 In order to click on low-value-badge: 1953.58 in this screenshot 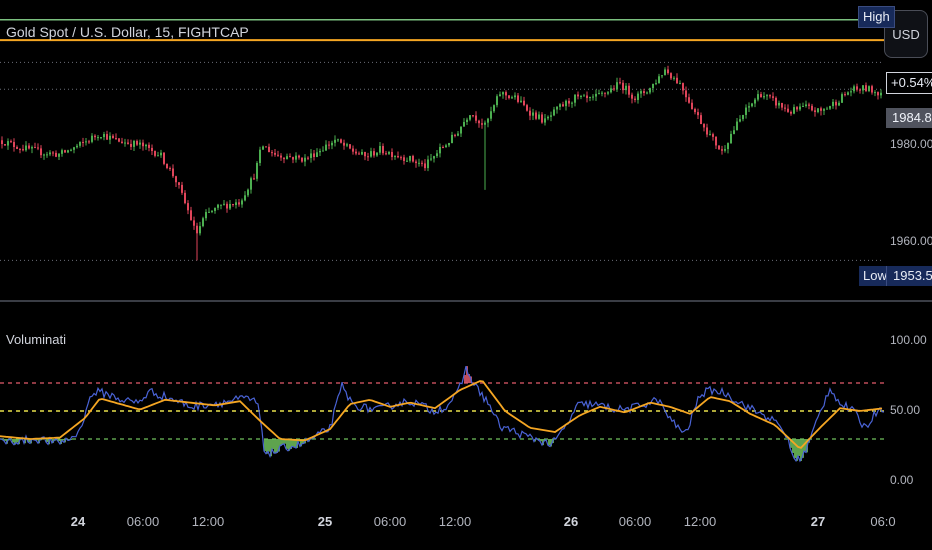, I will do `click(909, 276)`.